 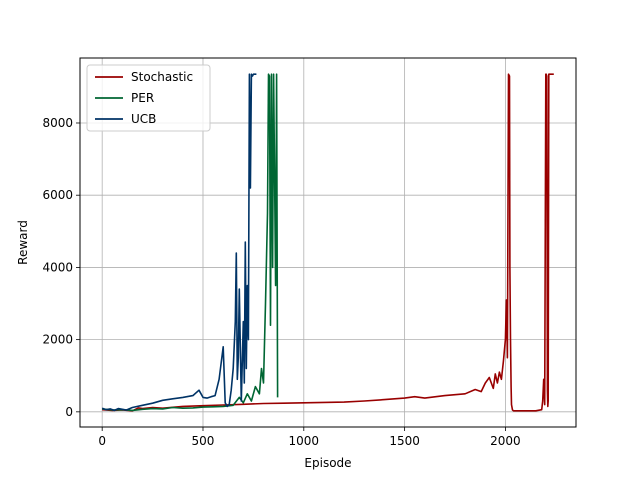 I want to click on y-tick-label: 8000, so click(x=57, y=123).